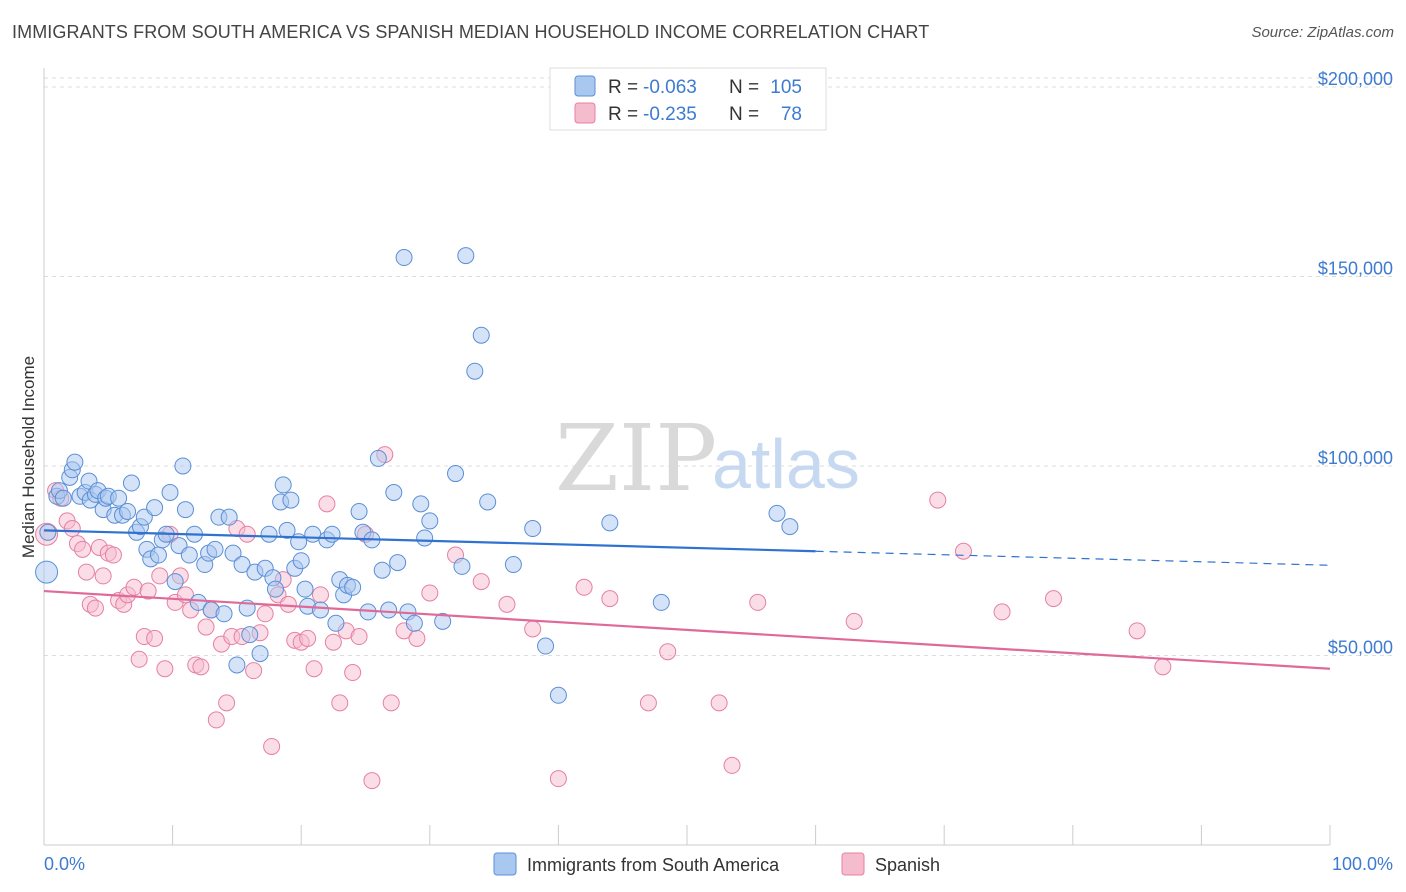 Image resolution: width=1406 pixels, height=892 pixels. What do you see at coordinates (623, 87) in the screenshot?
I see `legend-r-label-1: R =` at bounding box center [623, 87].